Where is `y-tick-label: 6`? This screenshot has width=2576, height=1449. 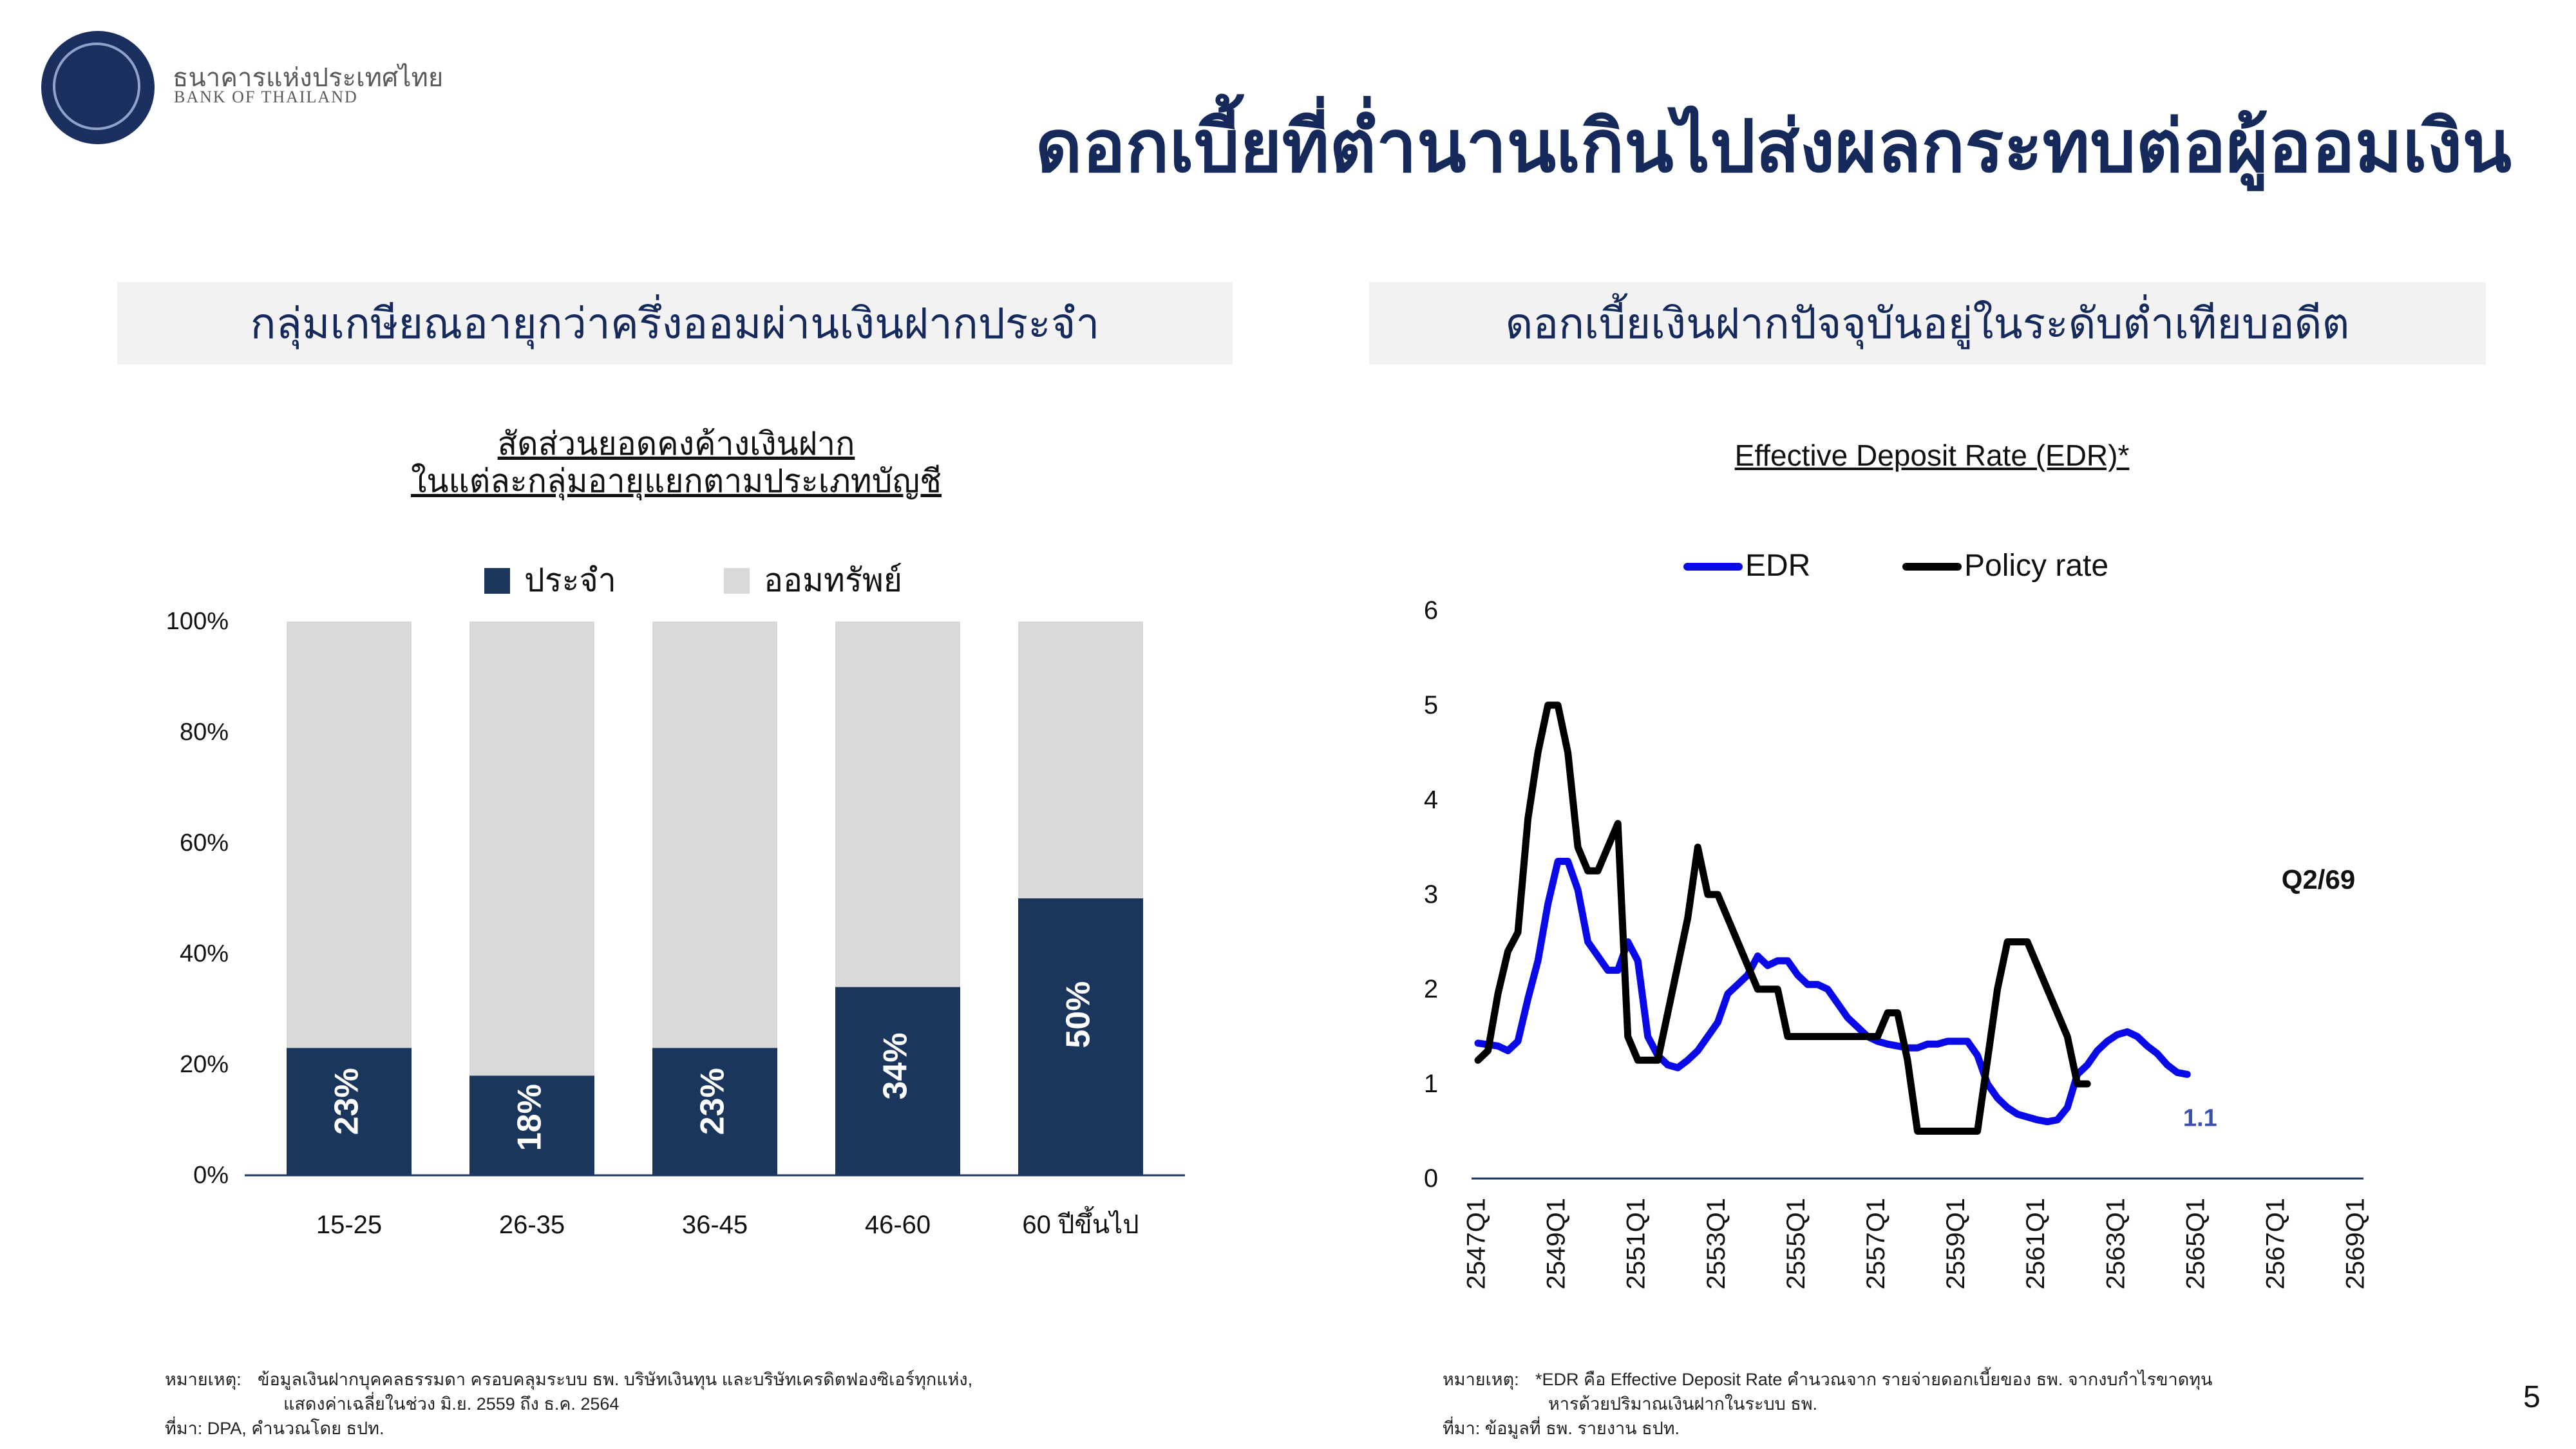
y-tick-label: 6 is located at coordinates (1431, 610).